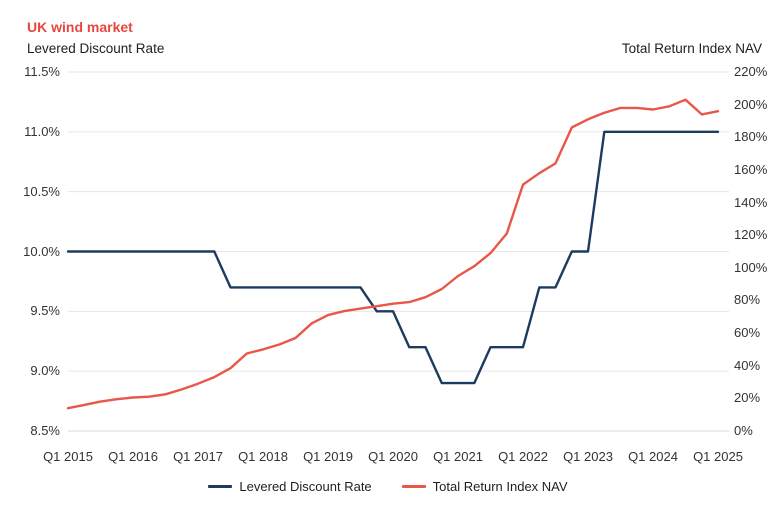  Describe the element at coordinates (45, 311) in the screenshot. I see `left-axis-tick: 9.5%` at that location.